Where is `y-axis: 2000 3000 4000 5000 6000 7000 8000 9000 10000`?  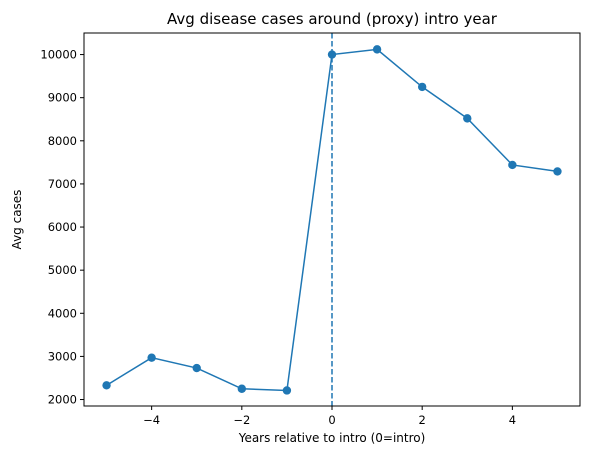 y-axis: 2000 3000 4000 5000 6000 7000 8000 9000 10000 is located at coordinates (62, 227).